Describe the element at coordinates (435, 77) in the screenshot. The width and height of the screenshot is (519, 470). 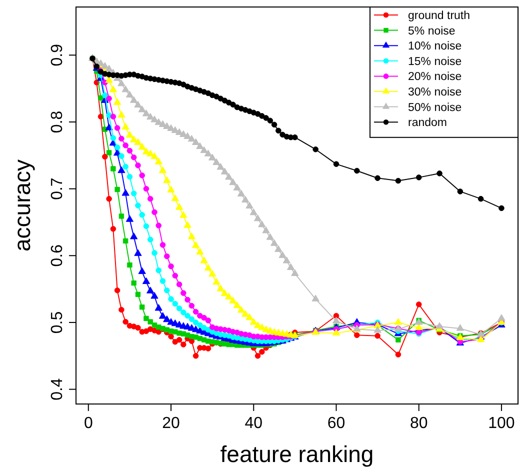
I see `legend-label: 20% noise` at that location.